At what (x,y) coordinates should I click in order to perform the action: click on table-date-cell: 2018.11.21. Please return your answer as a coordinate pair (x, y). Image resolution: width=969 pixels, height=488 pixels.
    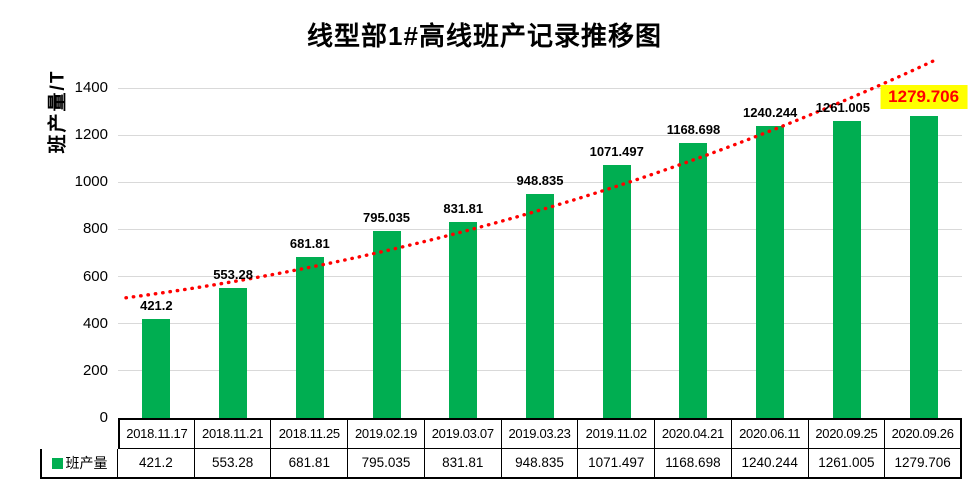
    Looking at the image, I should click on (233, 433).